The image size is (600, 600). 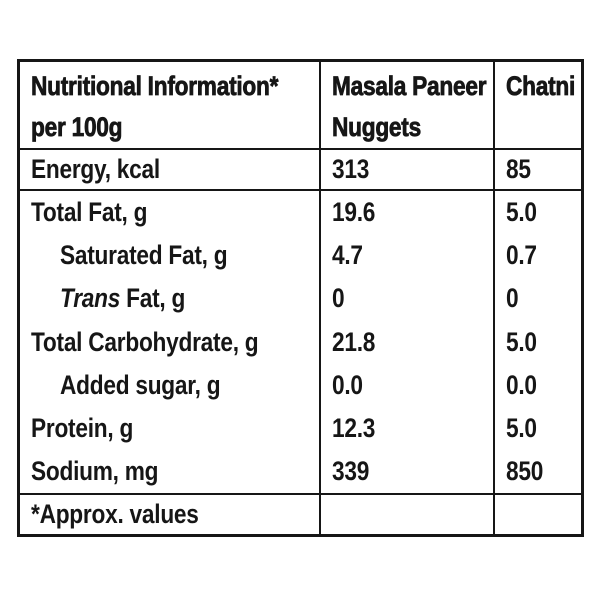 I want to click on value-nuggets: 4.7, so click(x=347, y=255).